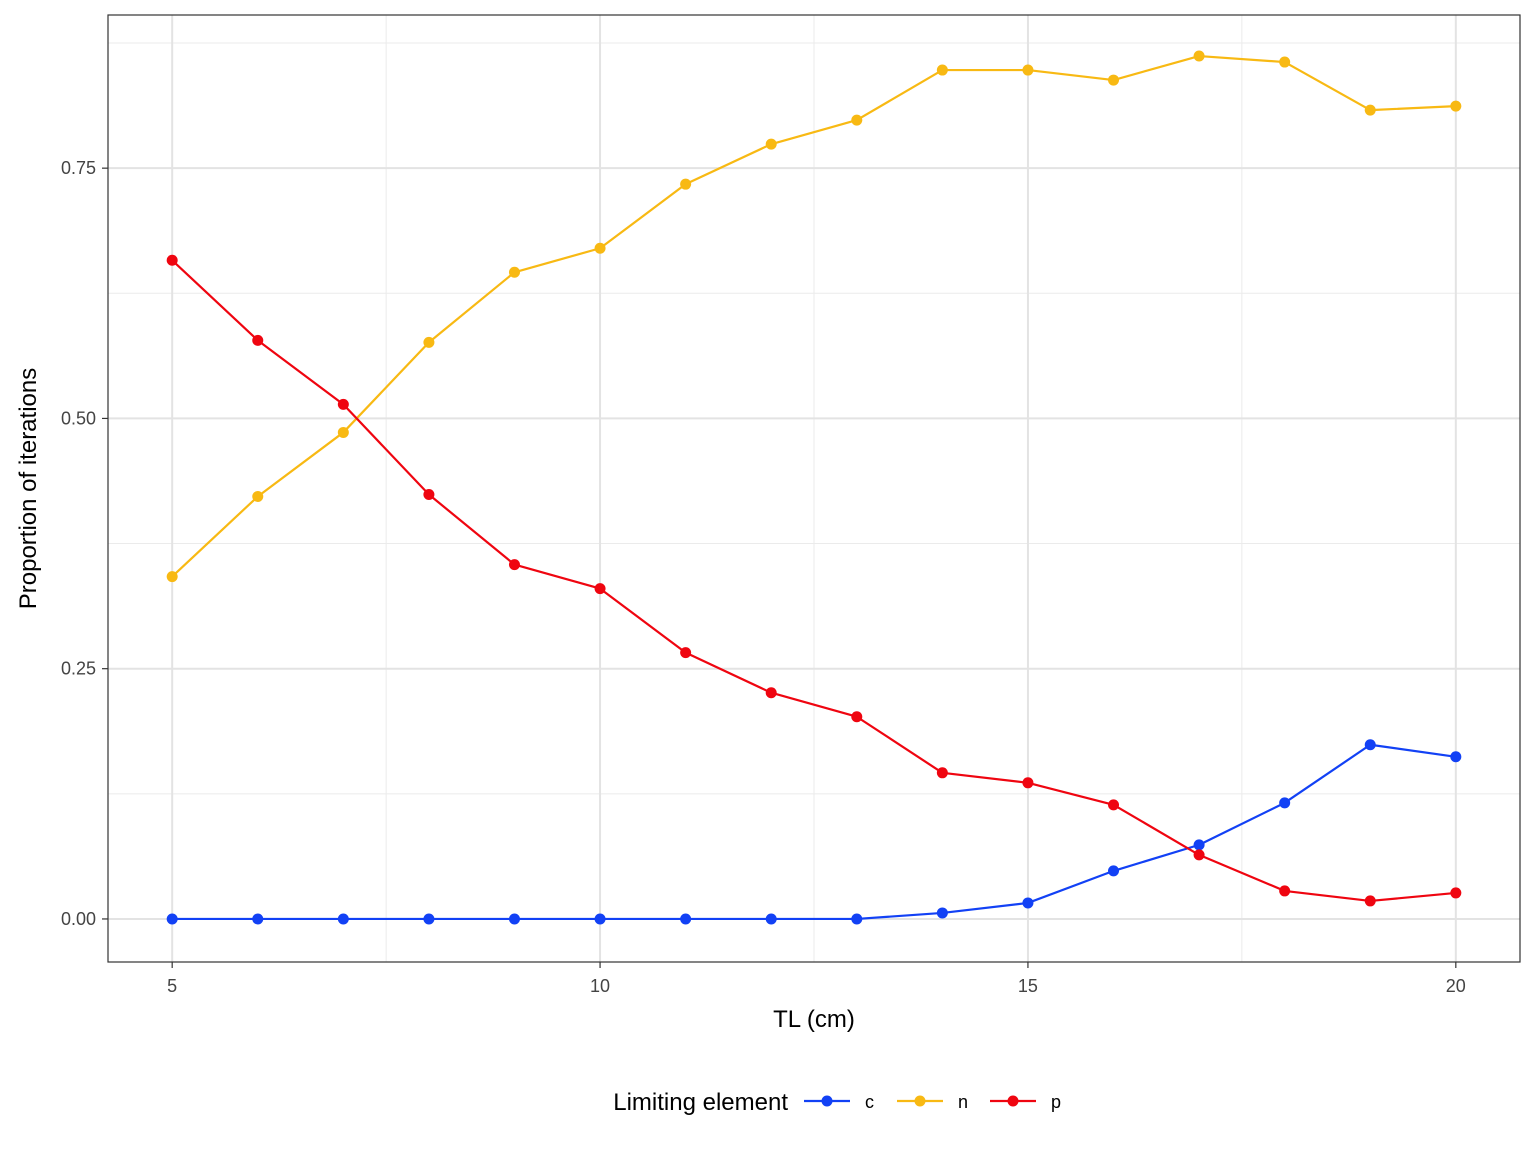 The image size is (1536, 1152). Describe the element at coordinates (172, 986) in the screenshot. I see `x-tick-label: 5` at that location.